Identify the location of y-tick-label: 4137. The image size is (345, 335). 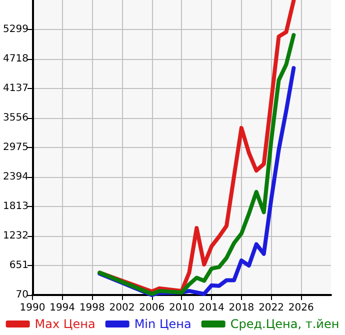
(15, 88).